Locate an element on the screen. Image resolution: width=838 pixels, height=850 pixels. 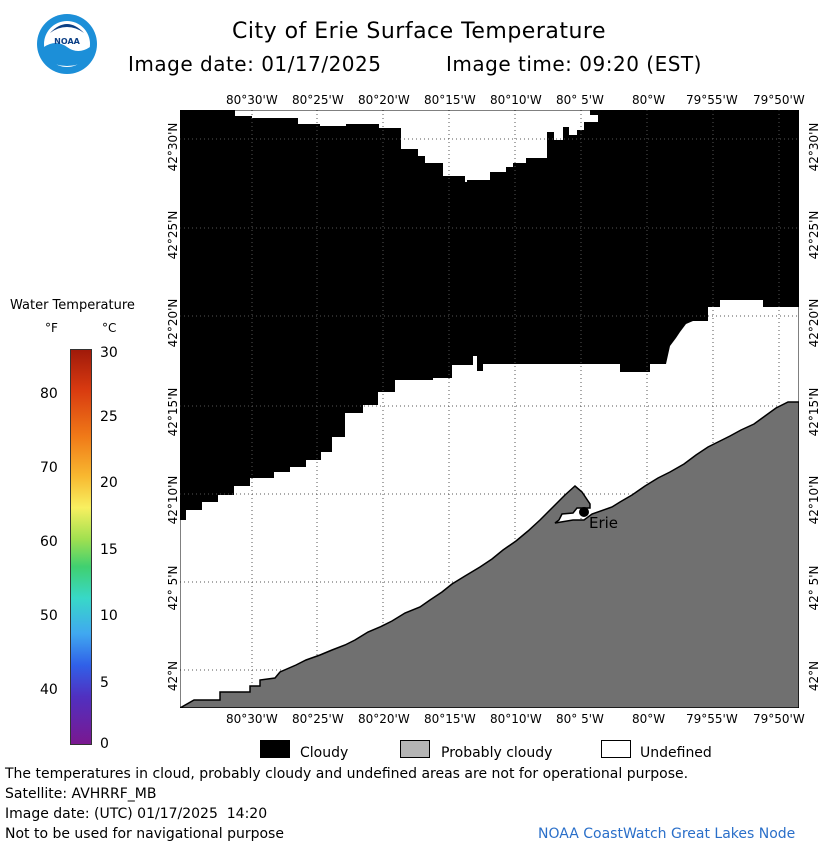
legend-probably-cloudy-label: Probably cloudy is located at coordinates (497, 753).